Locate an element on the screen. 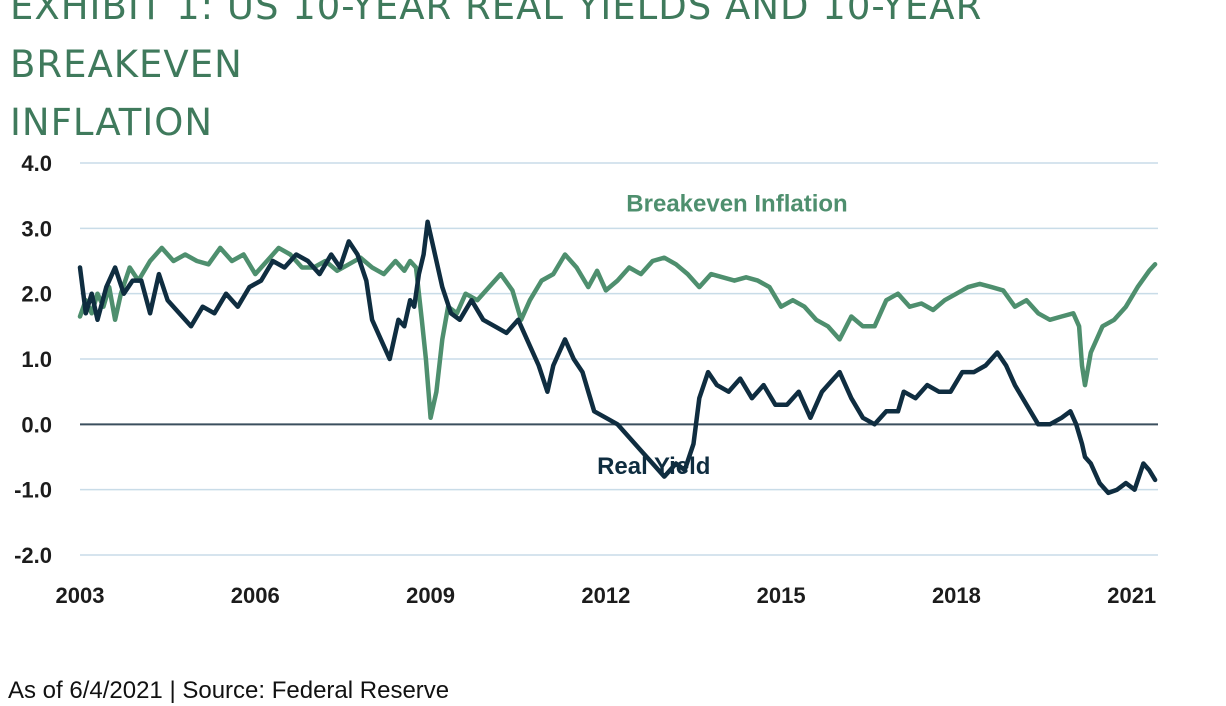 This screenshot has width=1226, height=706. breakeven-inflation-label: Breakeven Inflation is located at coordinates (736, 203).